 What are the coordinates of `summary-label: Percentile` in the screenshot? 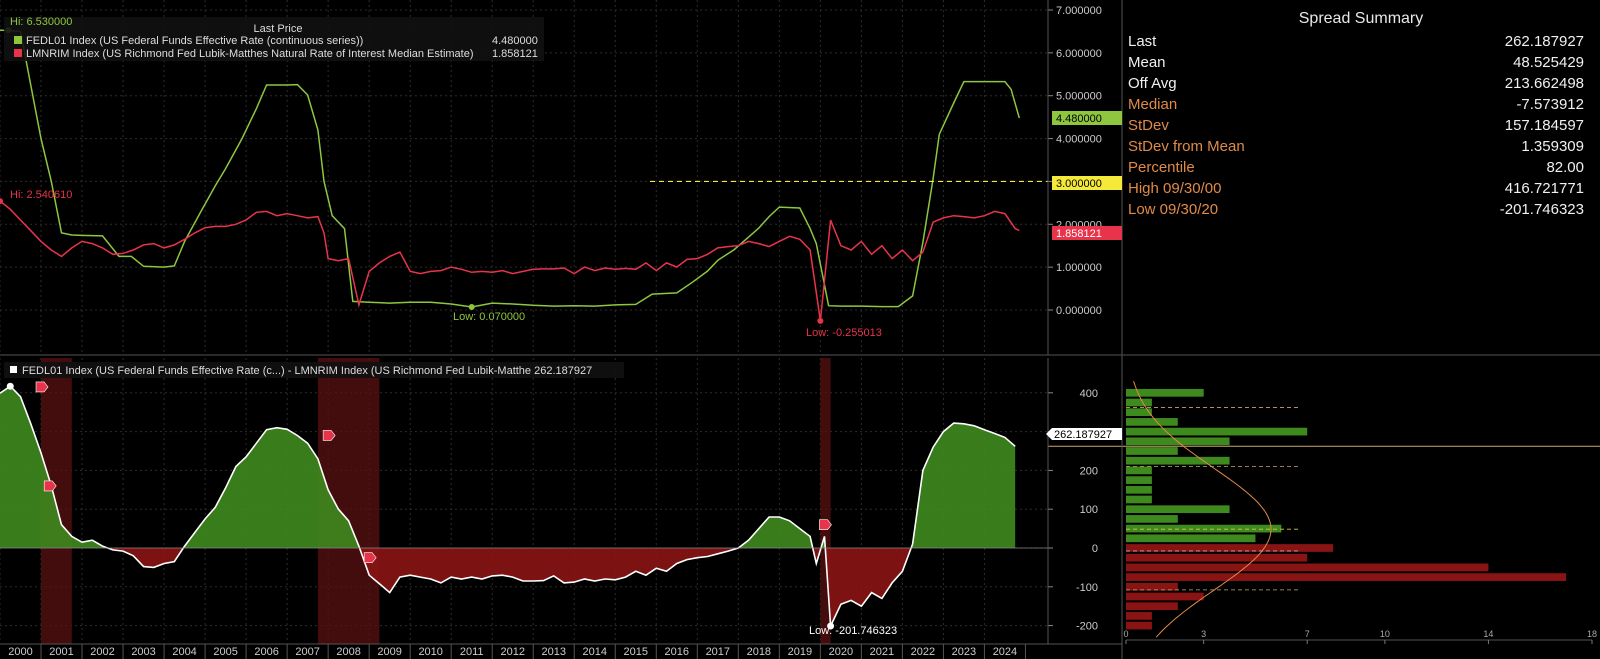 It's located at (1161, 167).